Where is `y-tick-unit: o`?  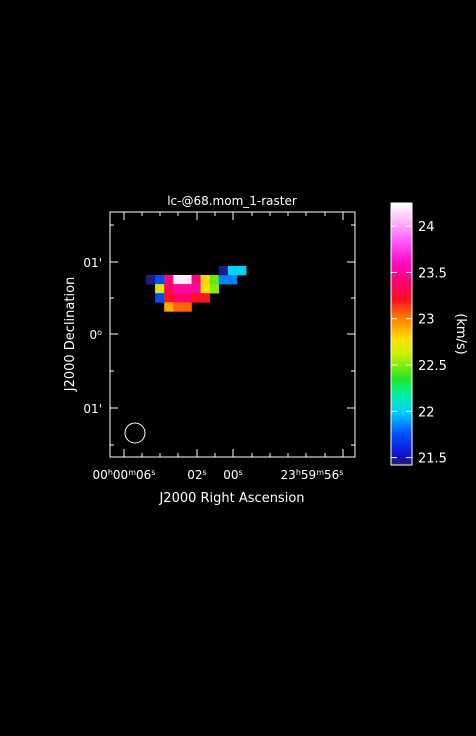 y-tick-unit: o is located at coordinates (99, 332).